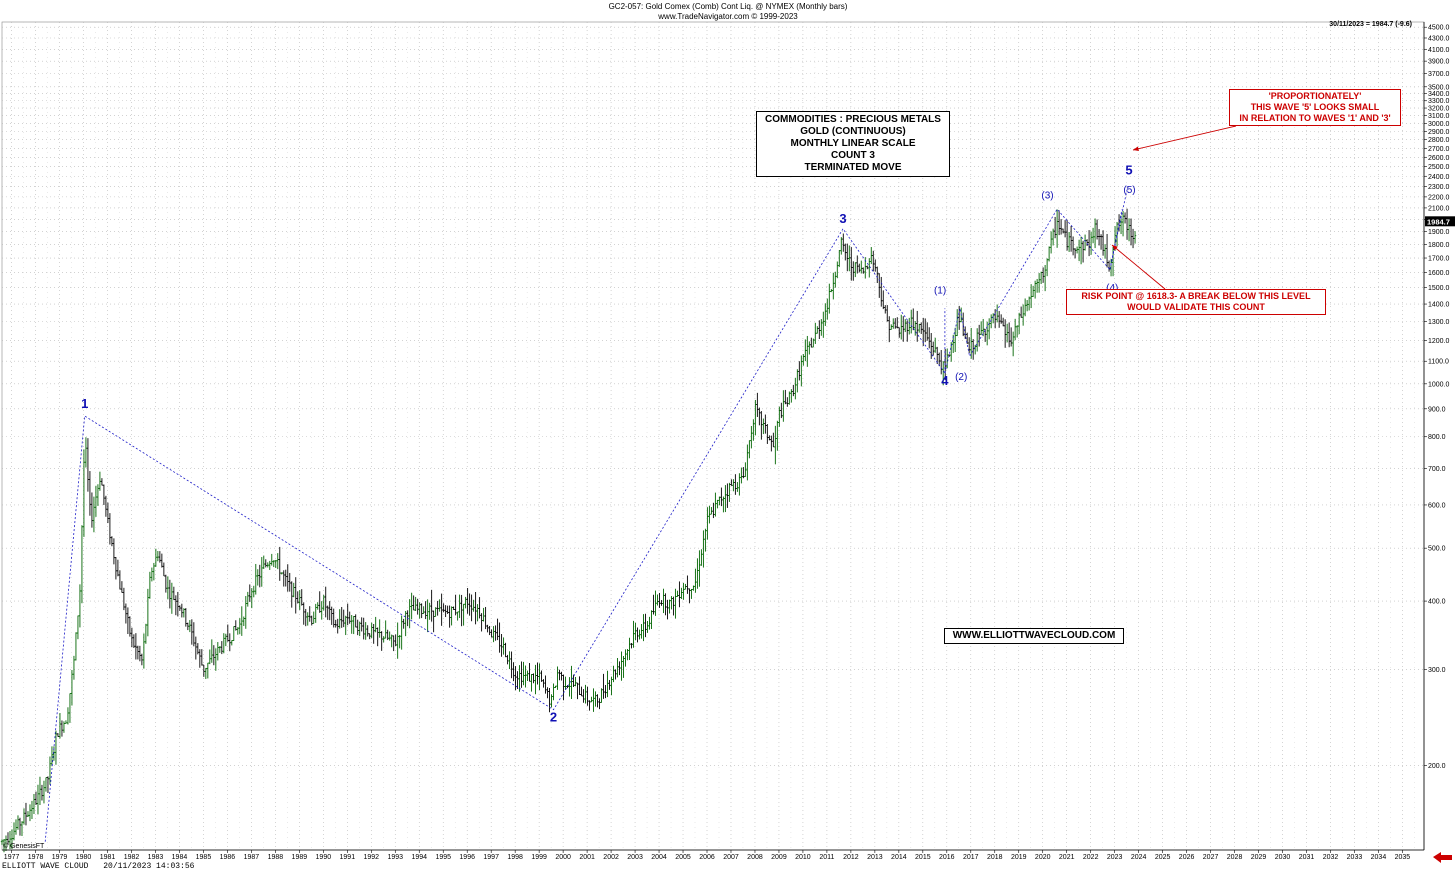 The width and height of the screenshot is (1456, 872). Describe the element at coordinates (1442, 857) in the screenshot. I see `scroll-right-arrow` at that location.